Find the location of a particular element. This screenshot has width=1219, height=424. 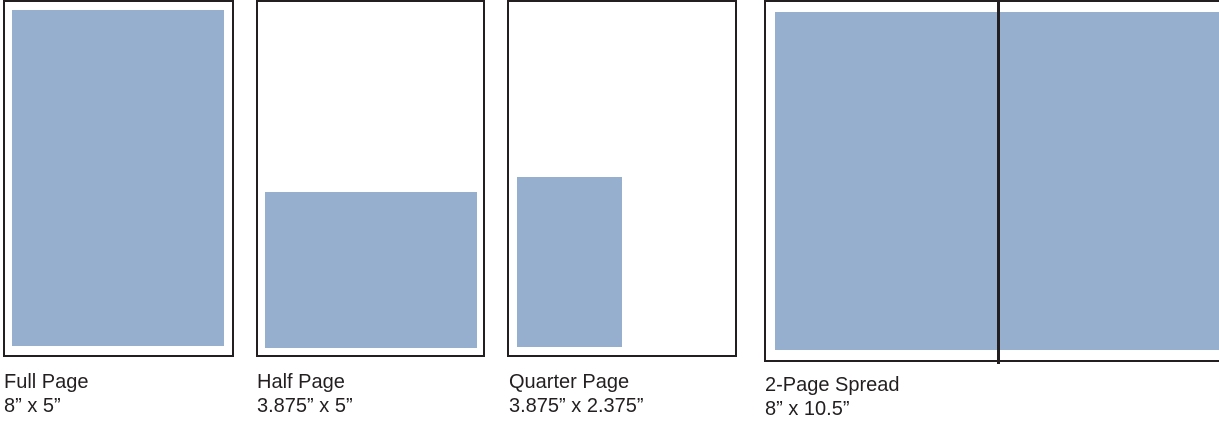

full-page-label: Full Page is located at coordinates (46, 382).